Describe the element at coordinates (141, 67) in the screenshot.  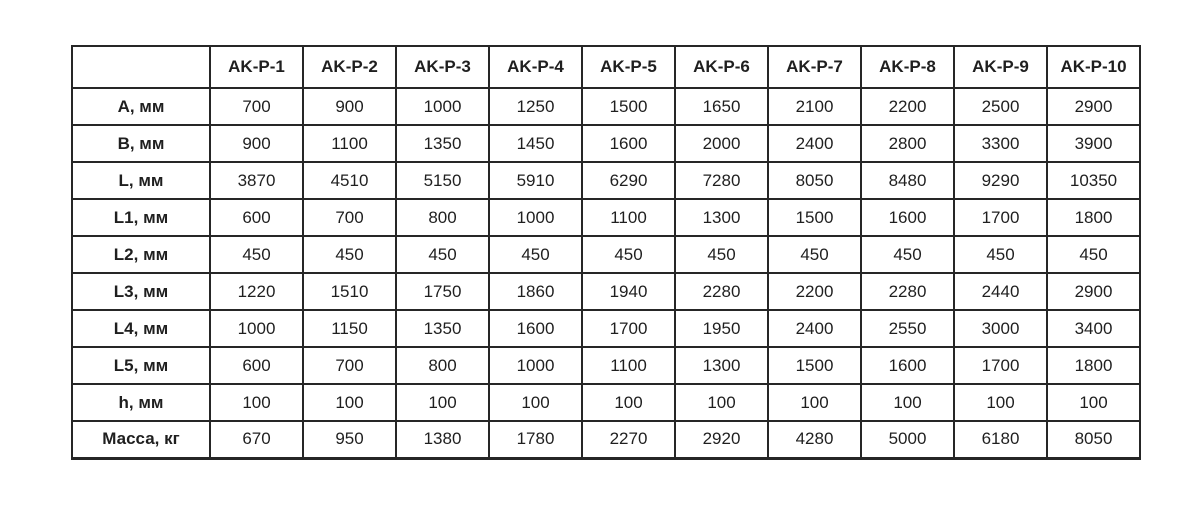
I see `corner-cell` at that location.